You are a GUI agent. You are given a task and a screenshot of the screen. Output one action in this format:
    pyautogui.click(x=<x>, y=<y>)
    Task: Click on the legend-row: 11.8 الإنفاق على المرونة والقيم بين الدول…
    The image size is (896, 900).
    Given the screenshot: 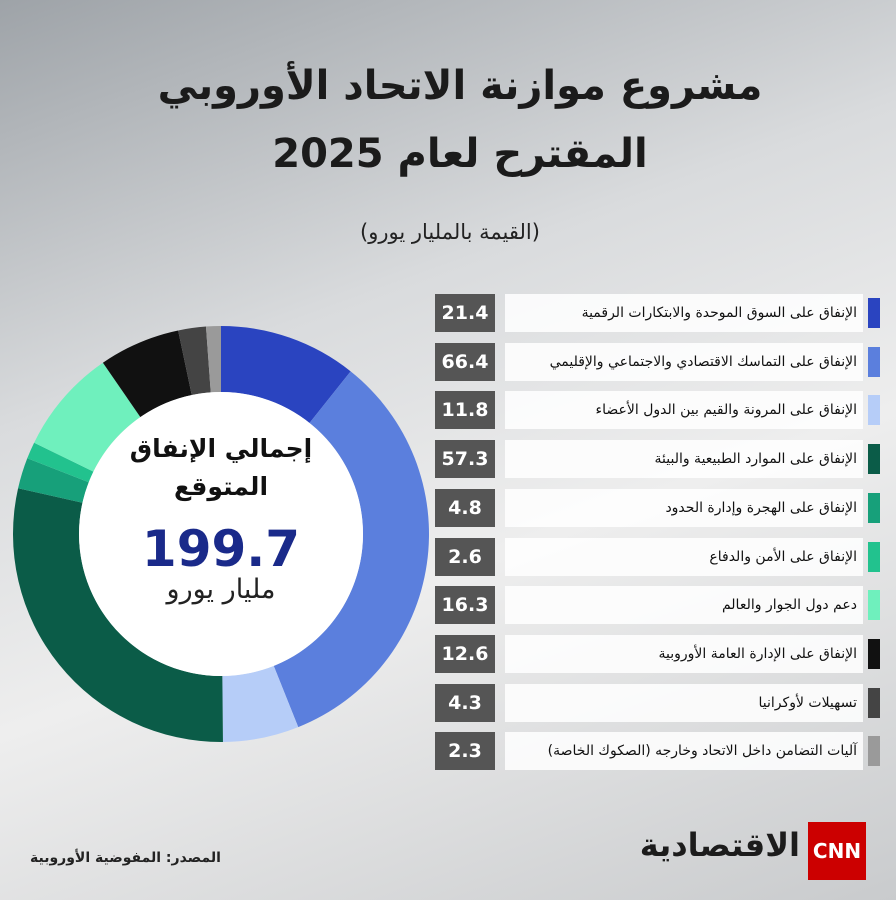 What is the action you would take?
    pyautogui.click(x=658, y=410)
    